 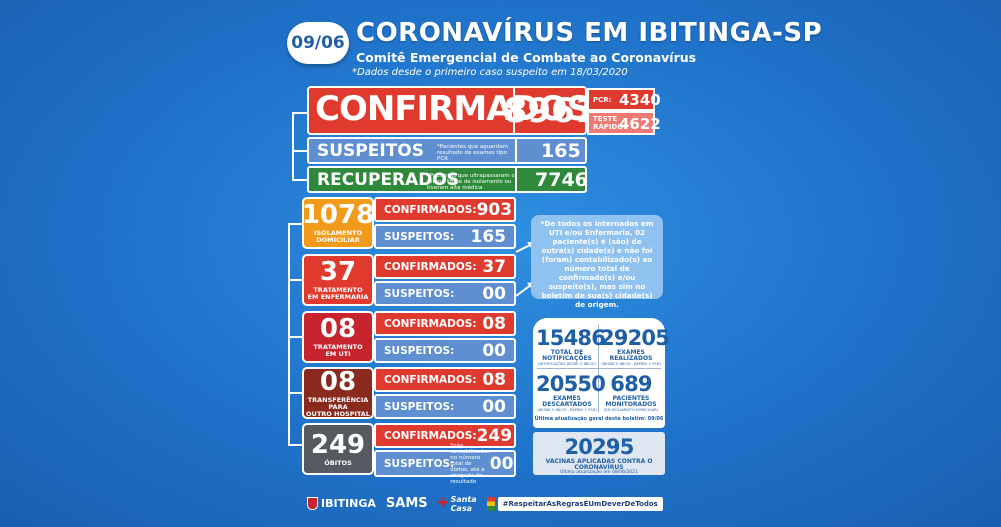 What do you see at coordinates (338, 293) in the screenshot?
I see `ward-treatment-label: TRATAMENTO EM ENFERMARIA` at bounding box center [338, 293].